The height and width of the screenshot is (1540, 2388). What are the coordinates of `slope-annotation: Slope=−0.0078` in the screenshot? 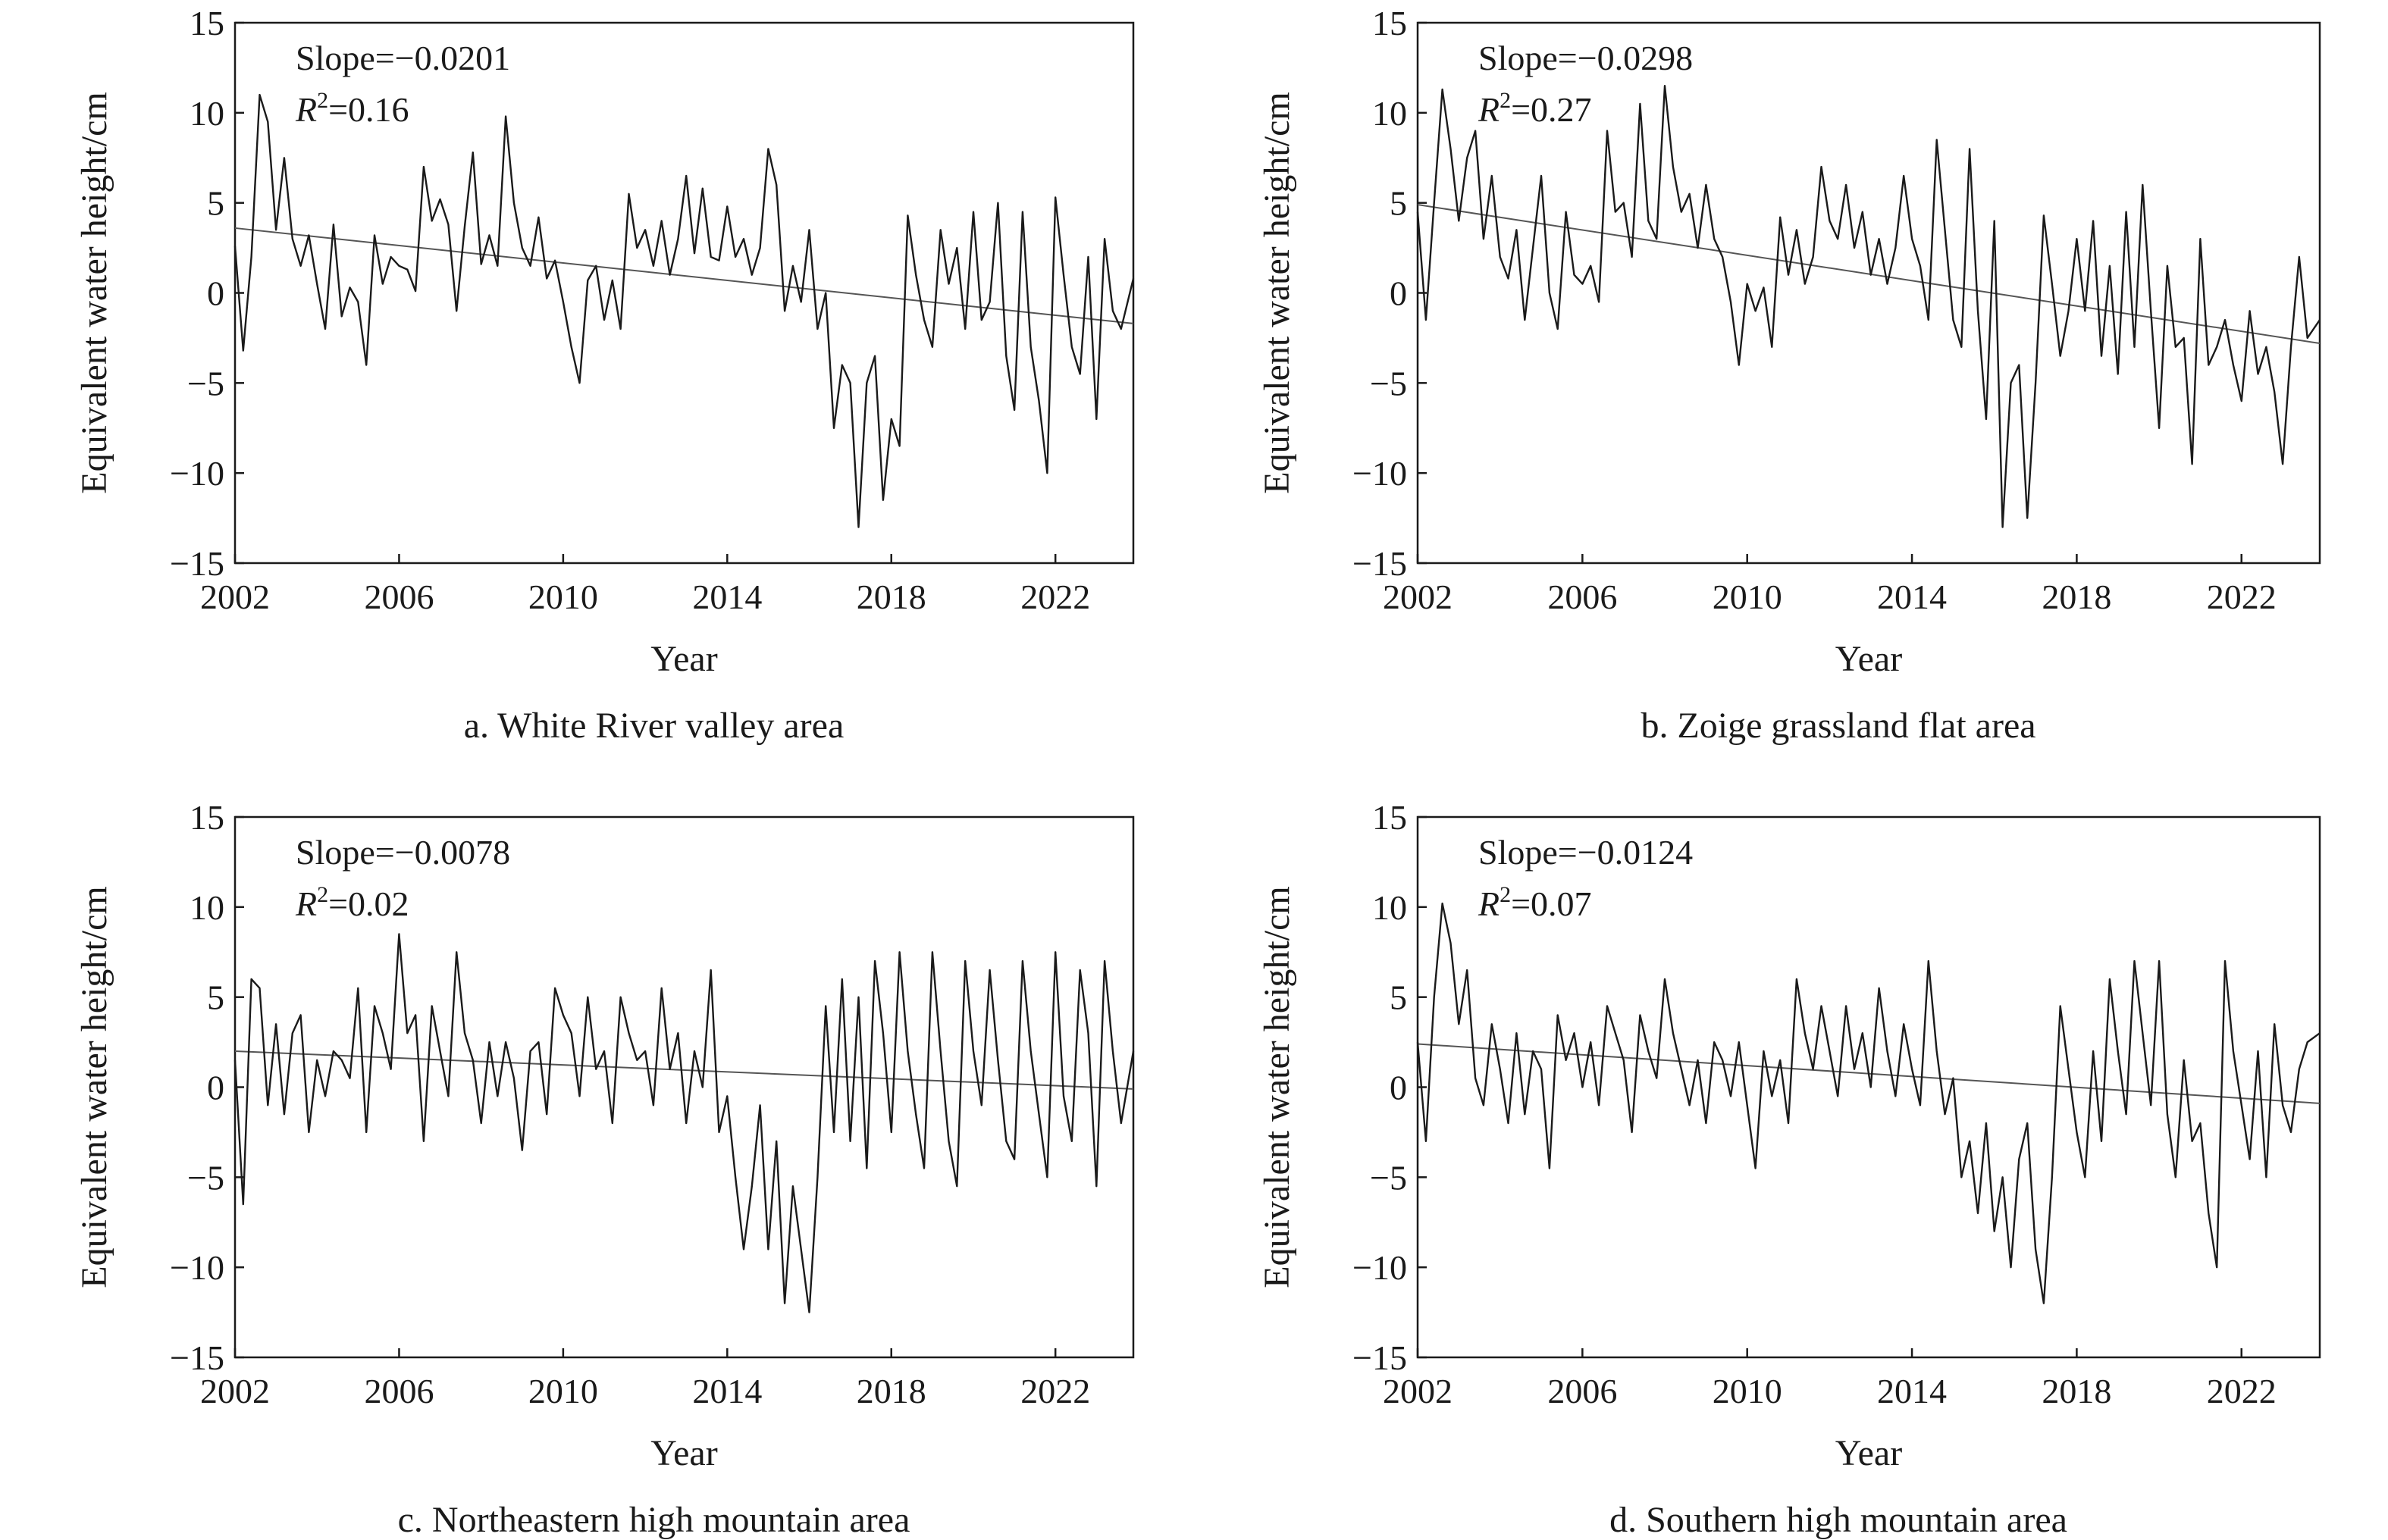 It's located at (403, 852).